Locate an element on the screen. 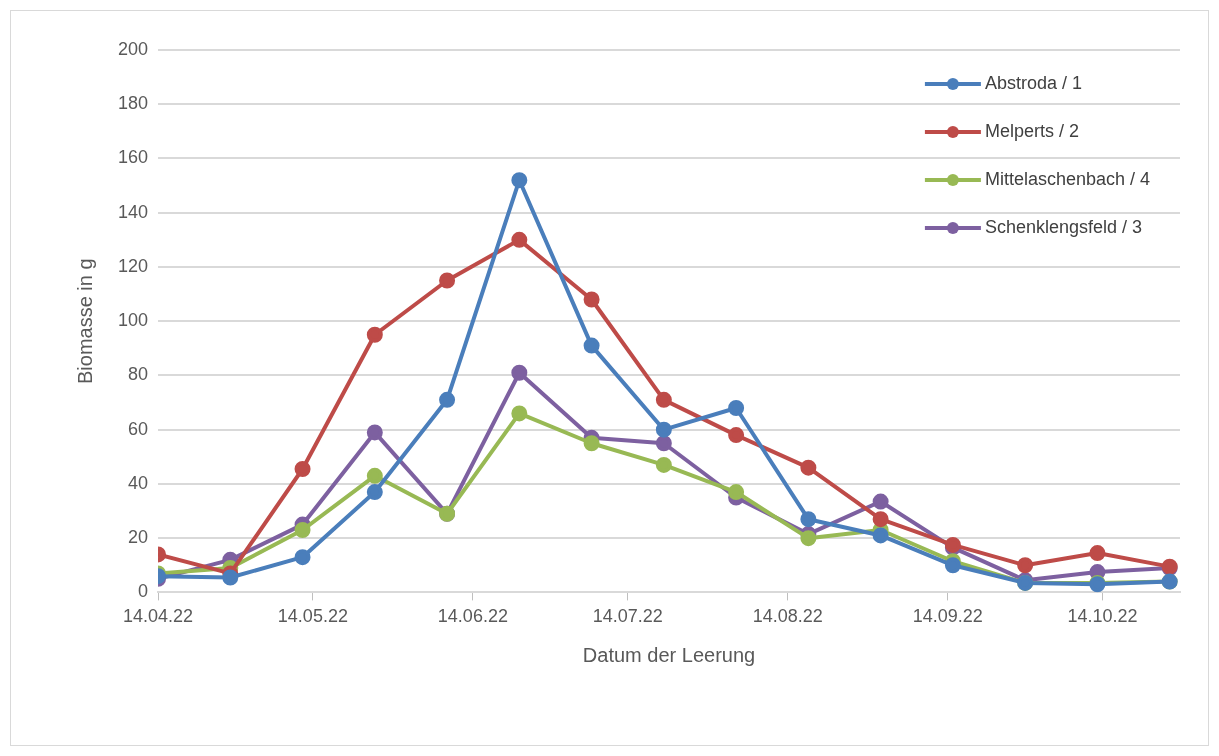  x-tick-label: 14.04.22 is located at coordinates (158, 616).